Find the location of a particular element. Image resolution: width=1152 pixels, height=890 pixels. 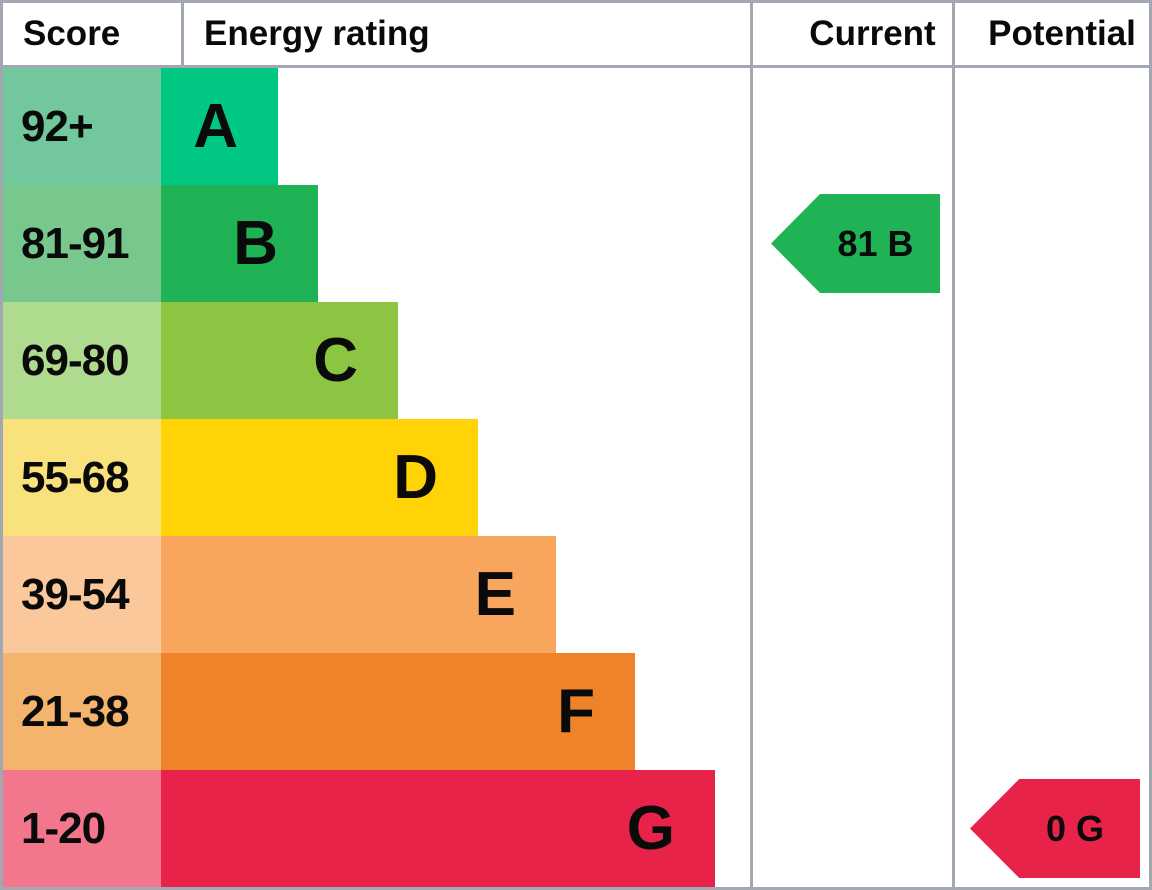

rating-bar-D: D is located at coordinates (319, 477).